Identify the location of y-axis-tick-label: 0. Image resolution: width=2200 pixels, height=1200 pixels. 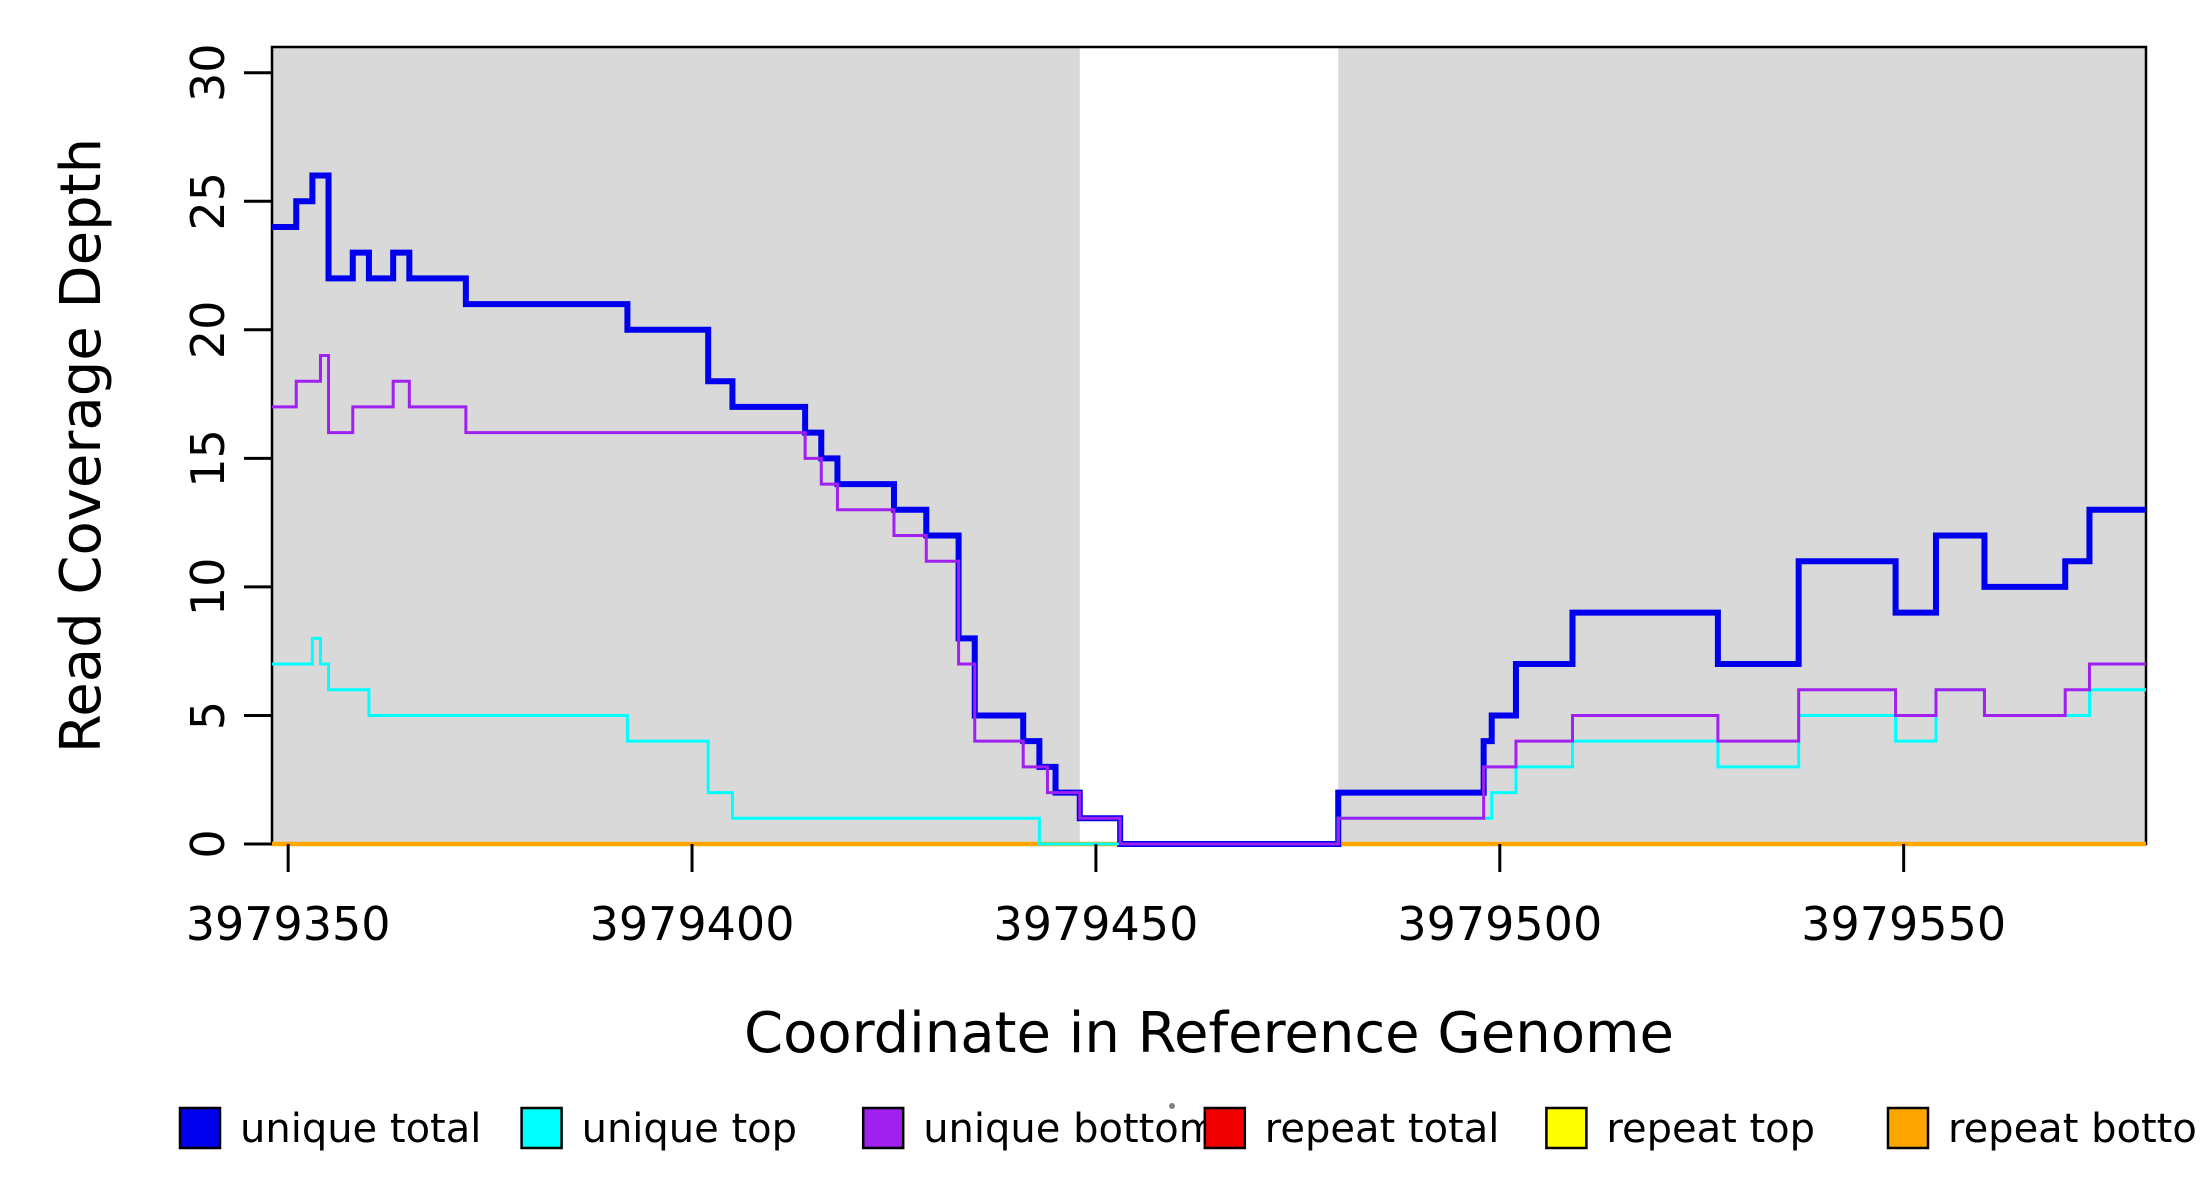
(208, 843).